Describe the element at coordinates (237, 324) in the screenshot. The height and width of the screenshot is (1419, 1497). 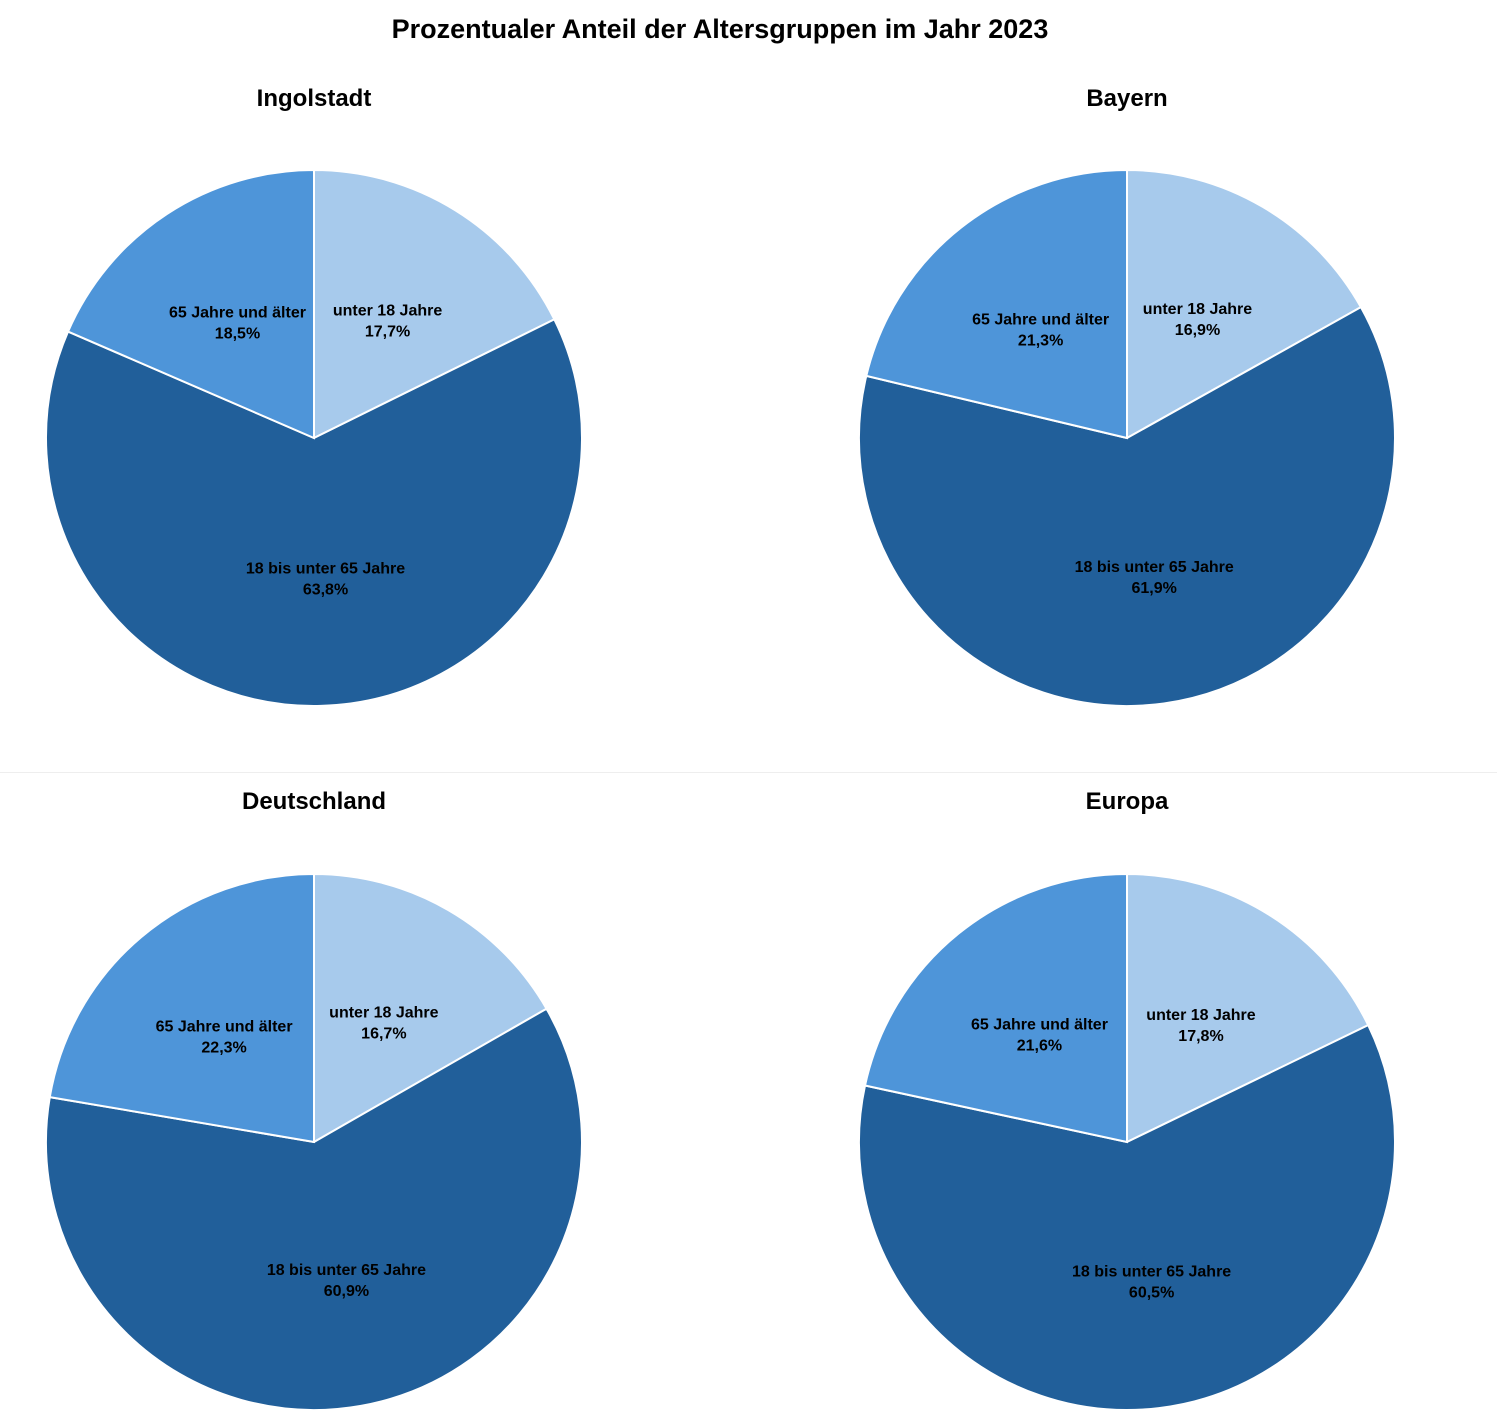
I see `data-label-65-jahre-und-aelter: 65 Jahre und älter 18,5%` at that location.